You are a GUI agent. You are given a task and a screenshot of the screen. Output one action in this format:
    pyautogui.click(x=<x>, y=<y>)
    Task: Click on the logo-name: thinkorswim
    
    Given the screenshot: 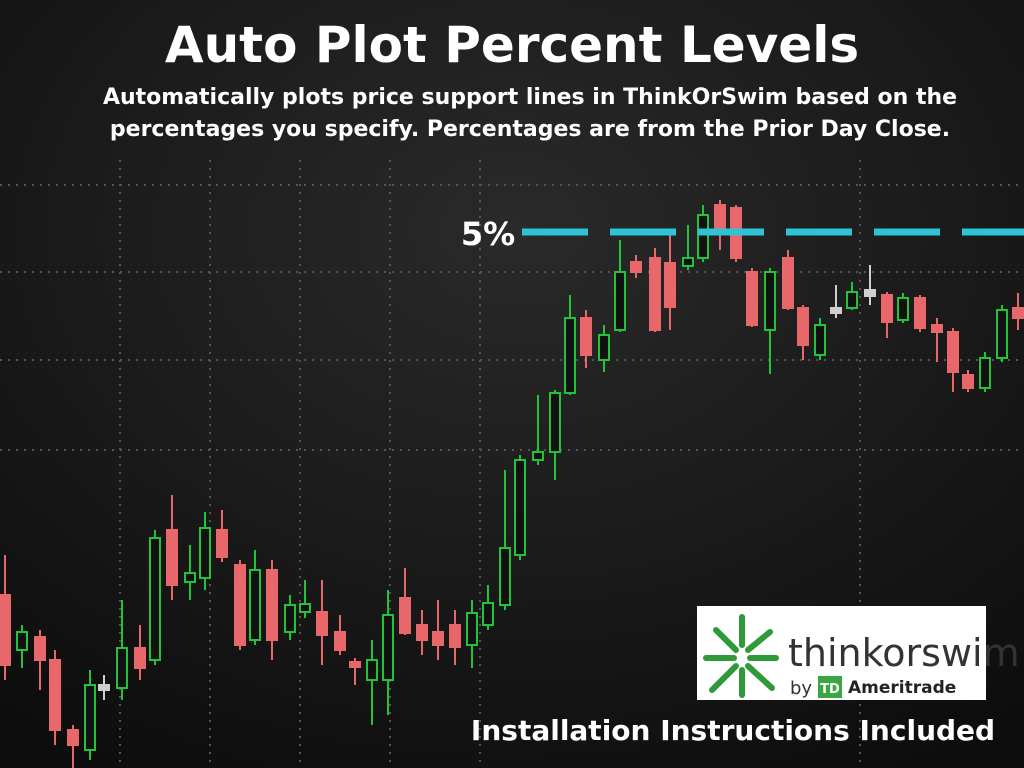 What is the action you would take?
    pyautogui.click(x=904, y=653)
    